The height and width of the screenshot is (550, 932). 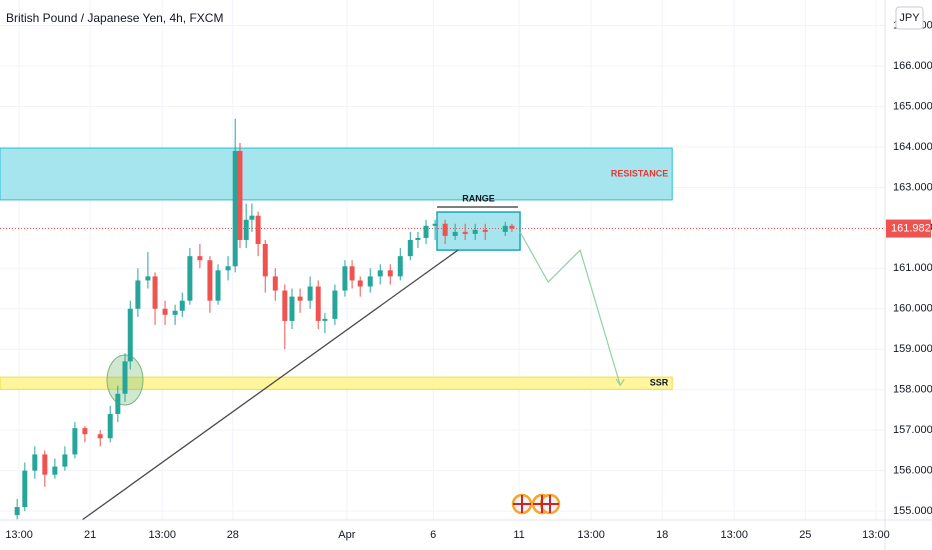 I want to click on projection-arrowhead, so click(x=620, y=382).